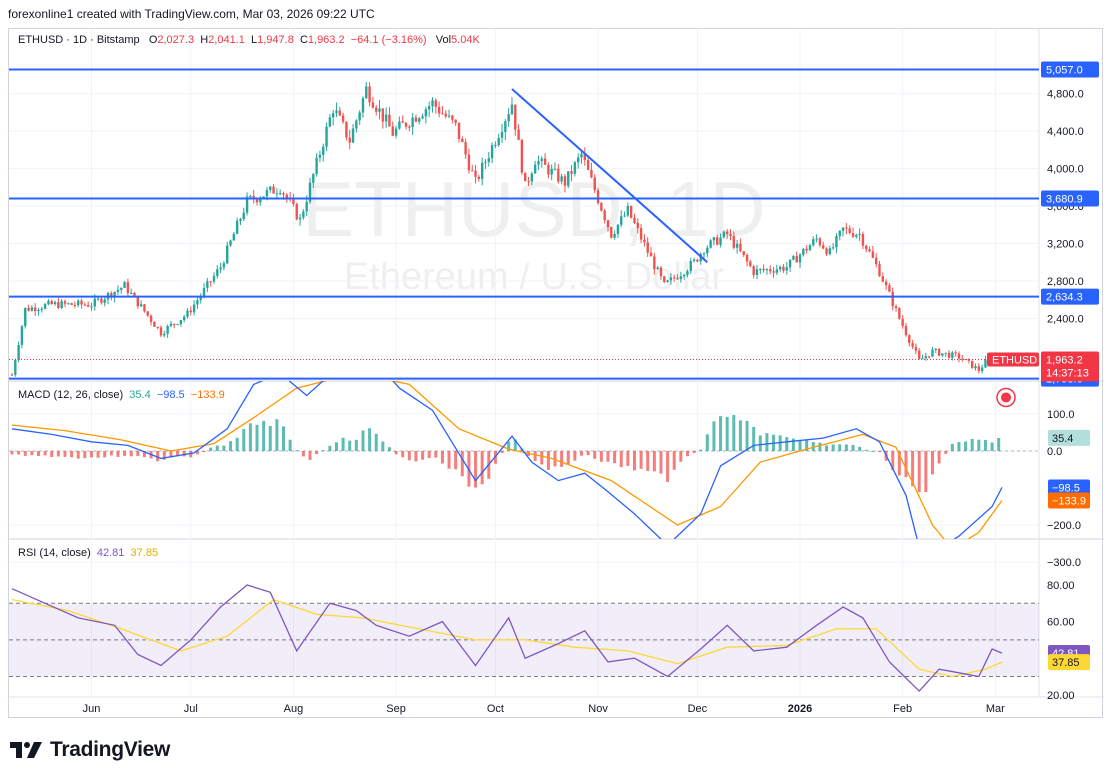 The image size is (1110, 781). What do you see at coordinates (1065, 245) in the screenshot?
I see `price-tick-label: 3,200.0` at bounding box center [1065, 245].